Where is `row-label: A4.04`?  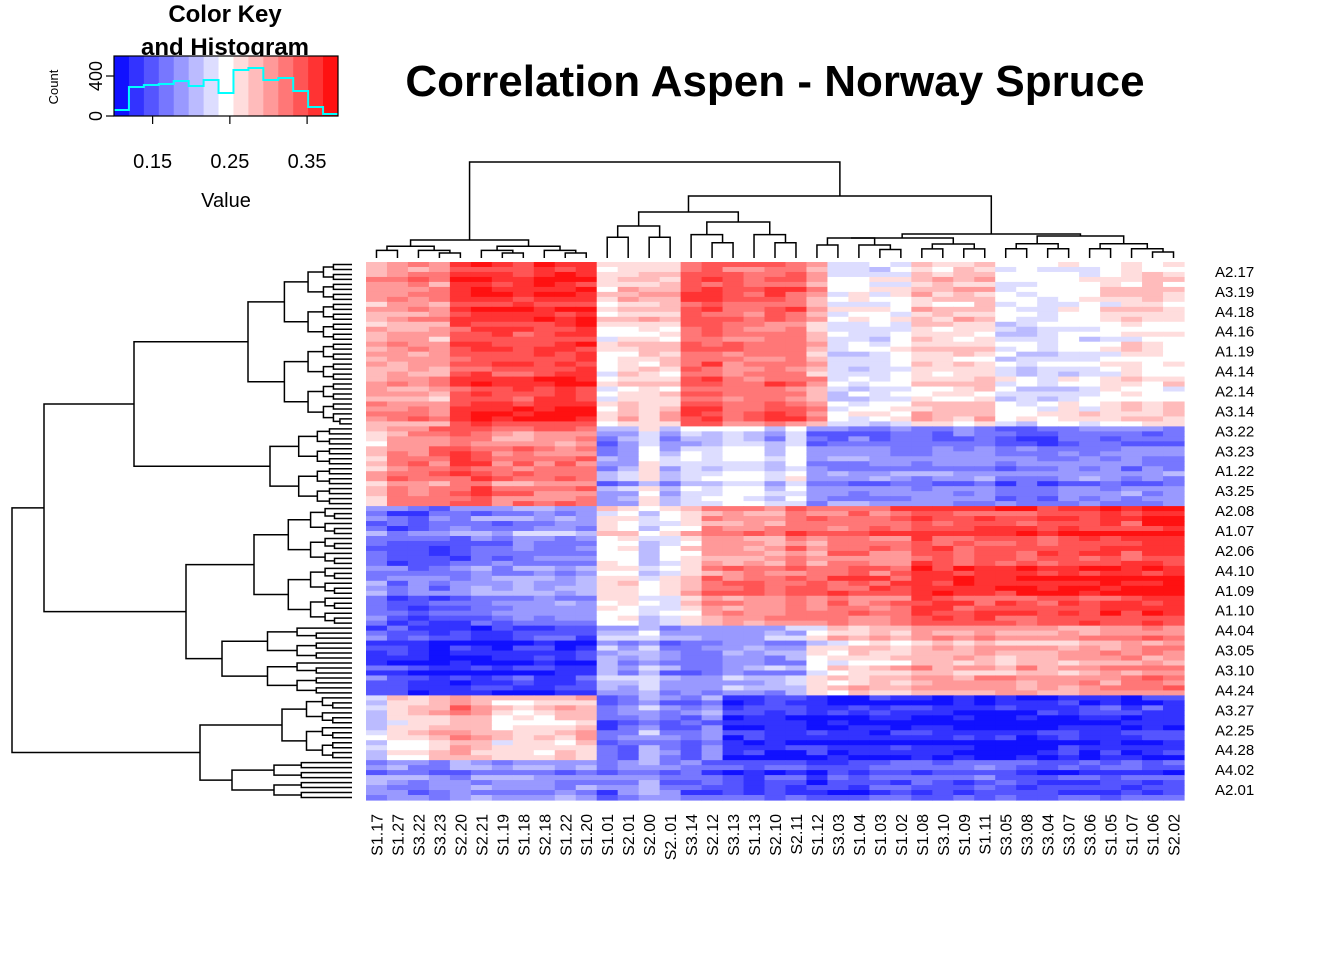
row-label: A4.04 is located at coordinates (1234, 631).